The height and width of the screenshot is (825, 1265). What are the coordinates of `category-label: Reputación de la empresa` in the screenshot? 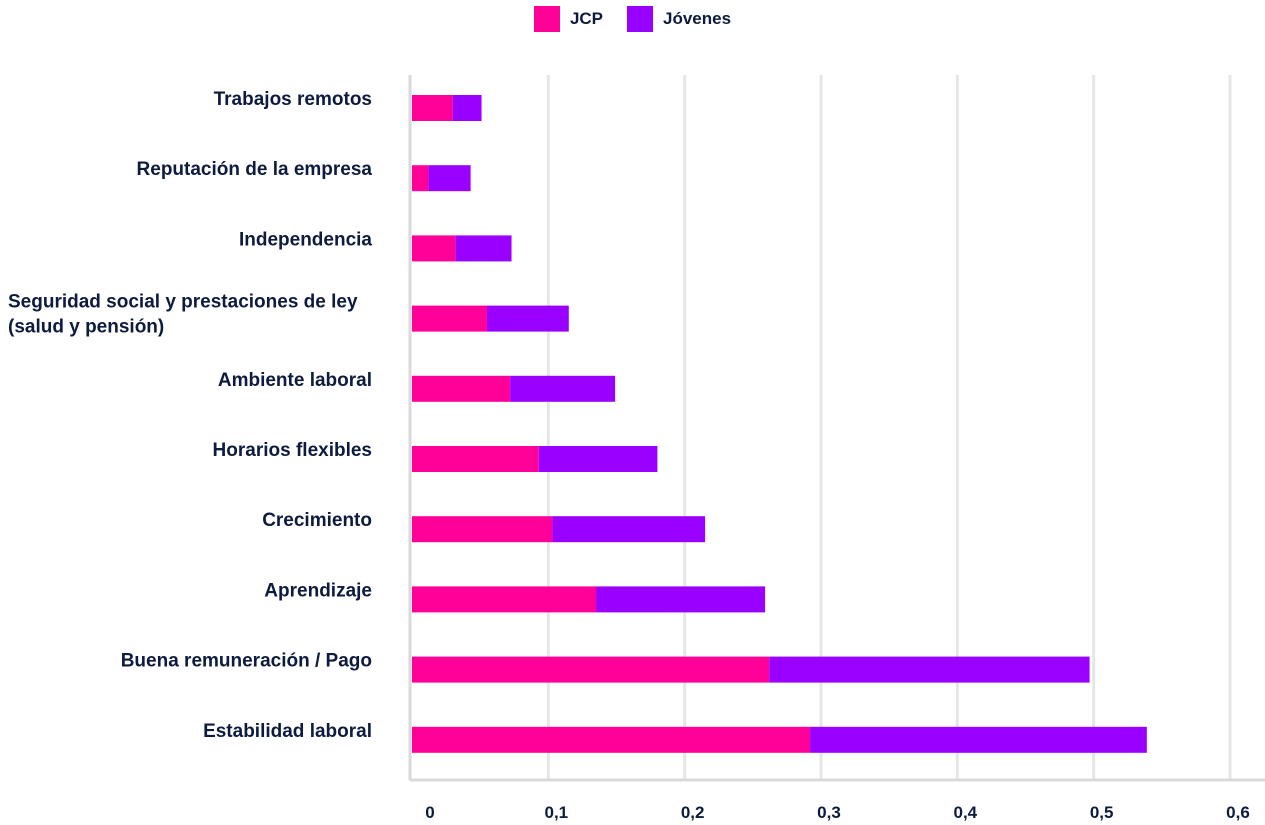 It's located at (255, 169).